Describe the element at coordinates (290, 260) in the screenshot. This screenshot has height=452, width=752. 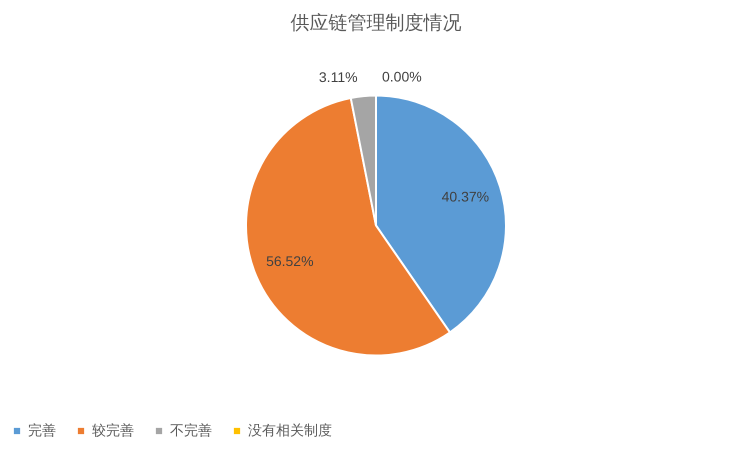
I see `data-label: 56.52%` at that location.